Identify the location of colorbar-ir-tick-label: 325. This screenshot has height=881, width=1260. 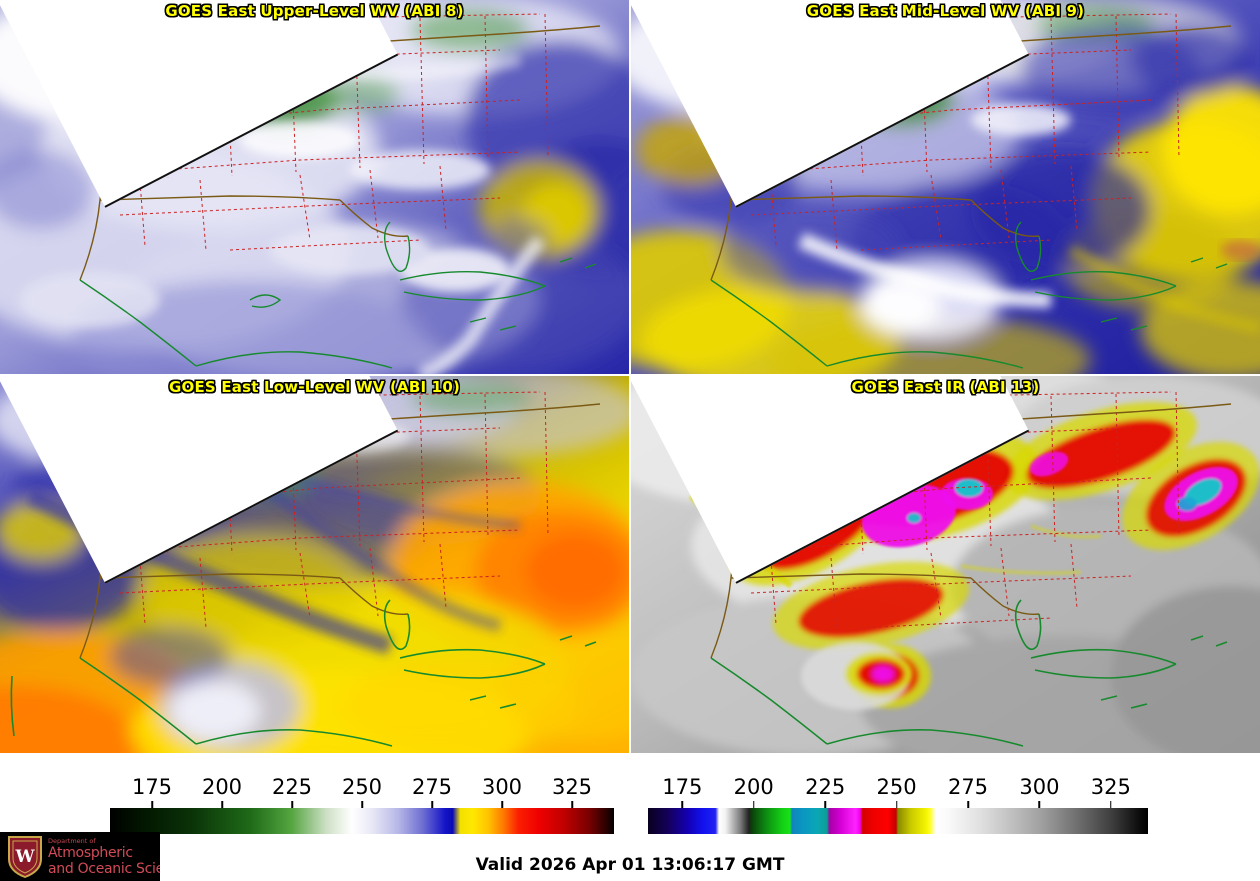
(1110, 787).